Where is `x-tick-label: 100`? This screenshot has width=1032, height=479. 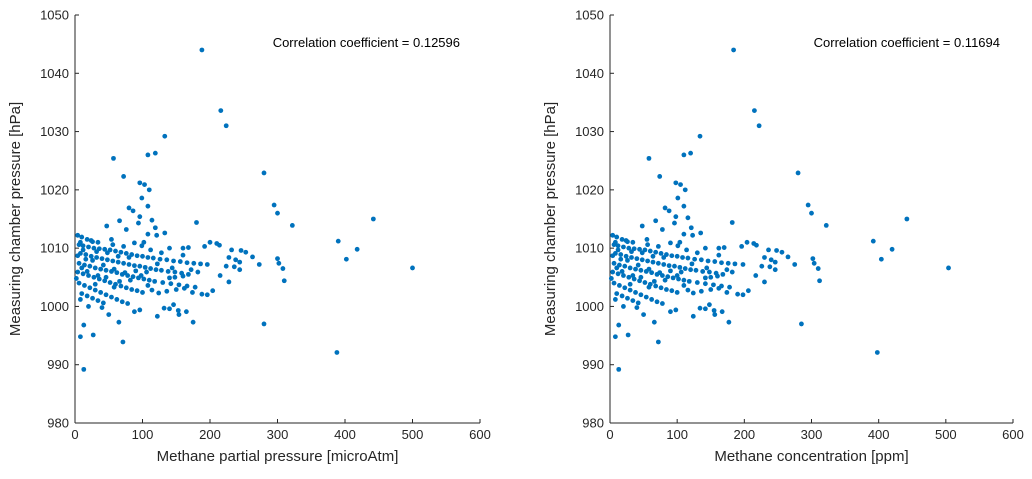
x-tick-label: 100 is located at coordinates (677, 434).